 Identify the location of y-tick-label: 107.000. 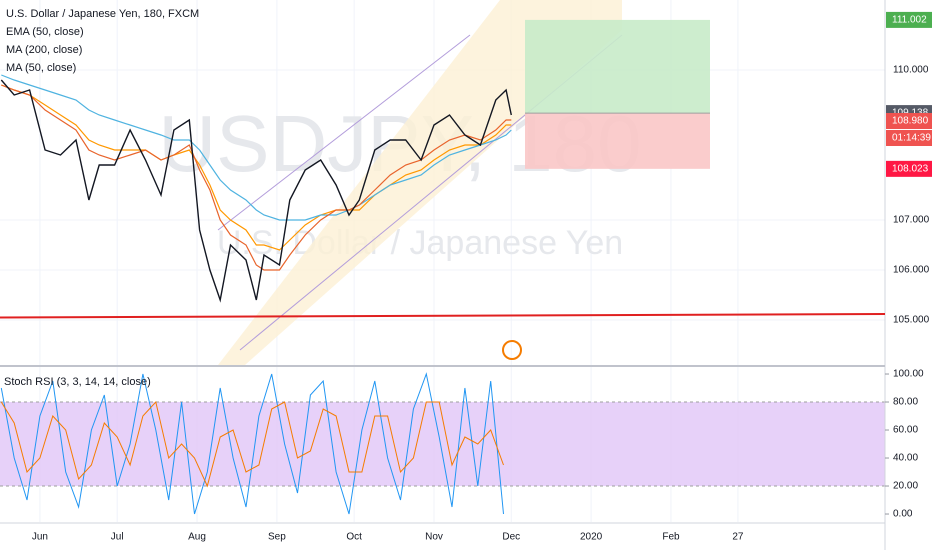
(911, 220).